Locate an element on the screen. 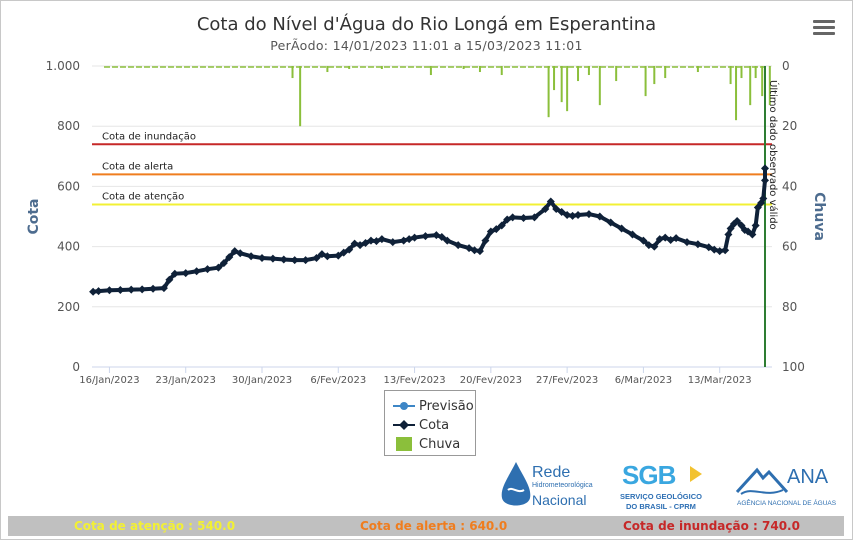 This screenshot has width=853, height=540. x-tick-label: 16/Jan/2023 is located at coordinates (109, 380).